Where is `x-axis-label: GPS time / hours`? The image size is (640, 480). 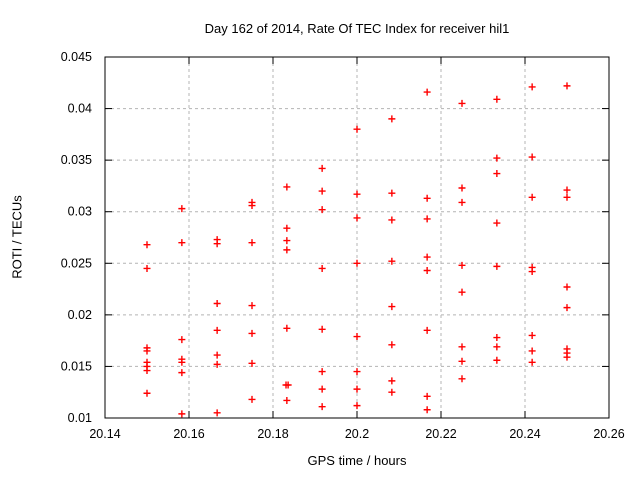 x-axis-label: GPS time / hours is located at coordinates (357, 460).